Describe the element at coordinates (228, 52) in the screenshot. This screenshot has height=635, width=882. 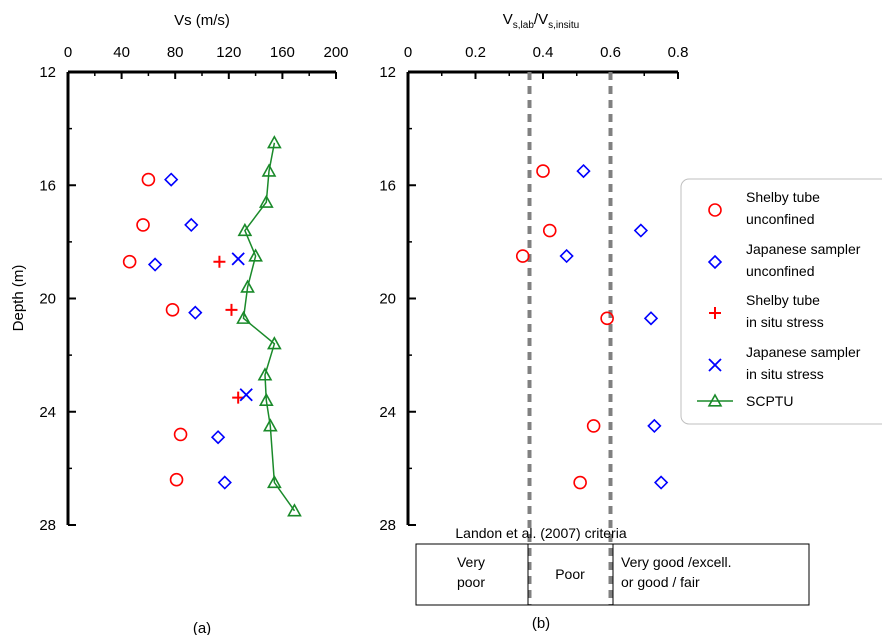
I see `panel-a-x-tick-label: 120` at that location.